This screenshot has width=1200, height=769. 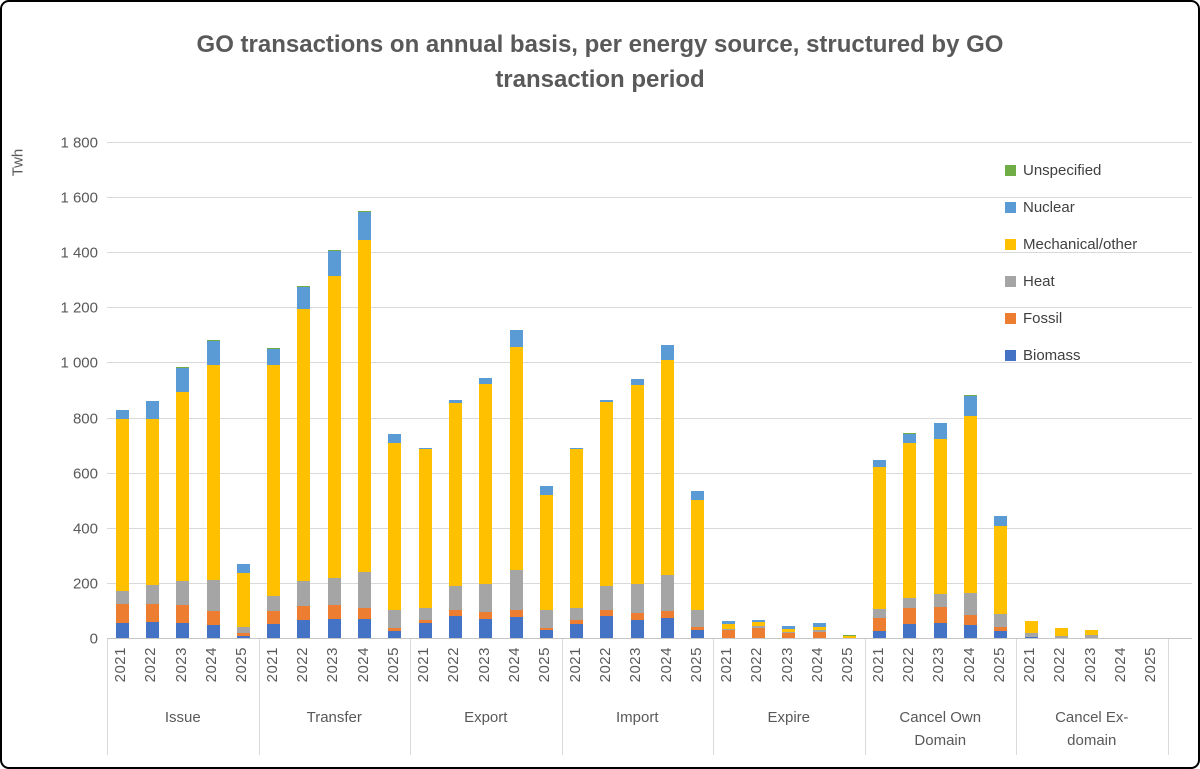 I want to click on legend-item-unspecified: Unspecified, so click(x=1071, y=170).